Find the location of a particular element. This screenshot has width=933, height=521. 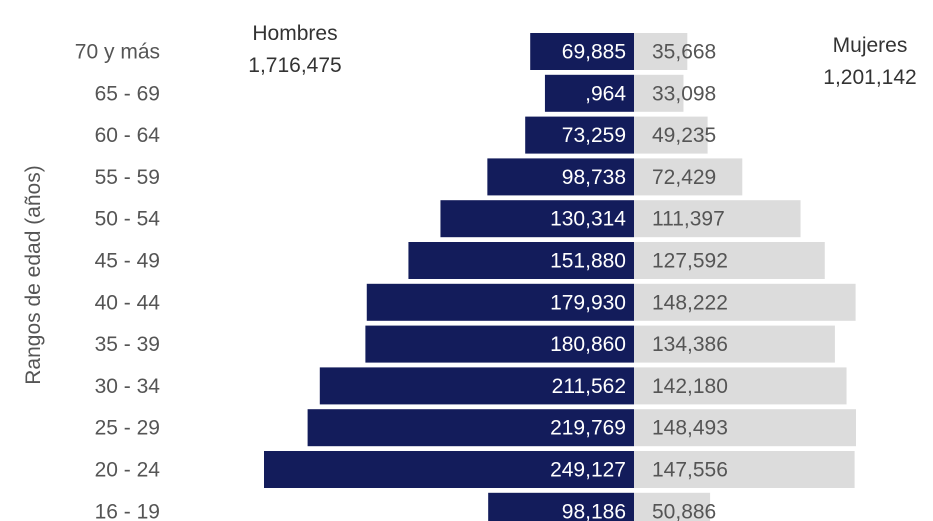

female-value-label: 134,386 is located at coordinates (690, 344).